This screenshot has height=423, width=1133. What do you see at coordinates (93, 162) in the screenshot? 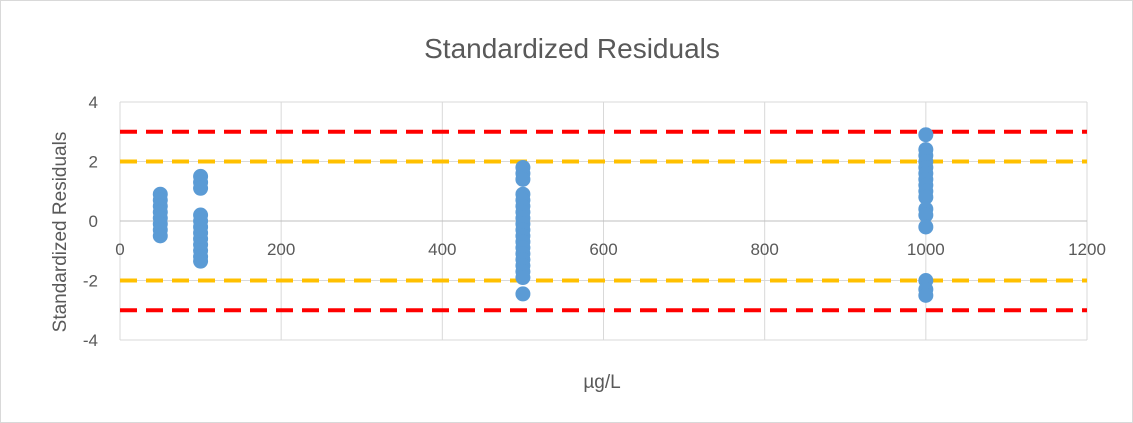
I see `y-tick-label: 2` at bounding box center [93, 162].